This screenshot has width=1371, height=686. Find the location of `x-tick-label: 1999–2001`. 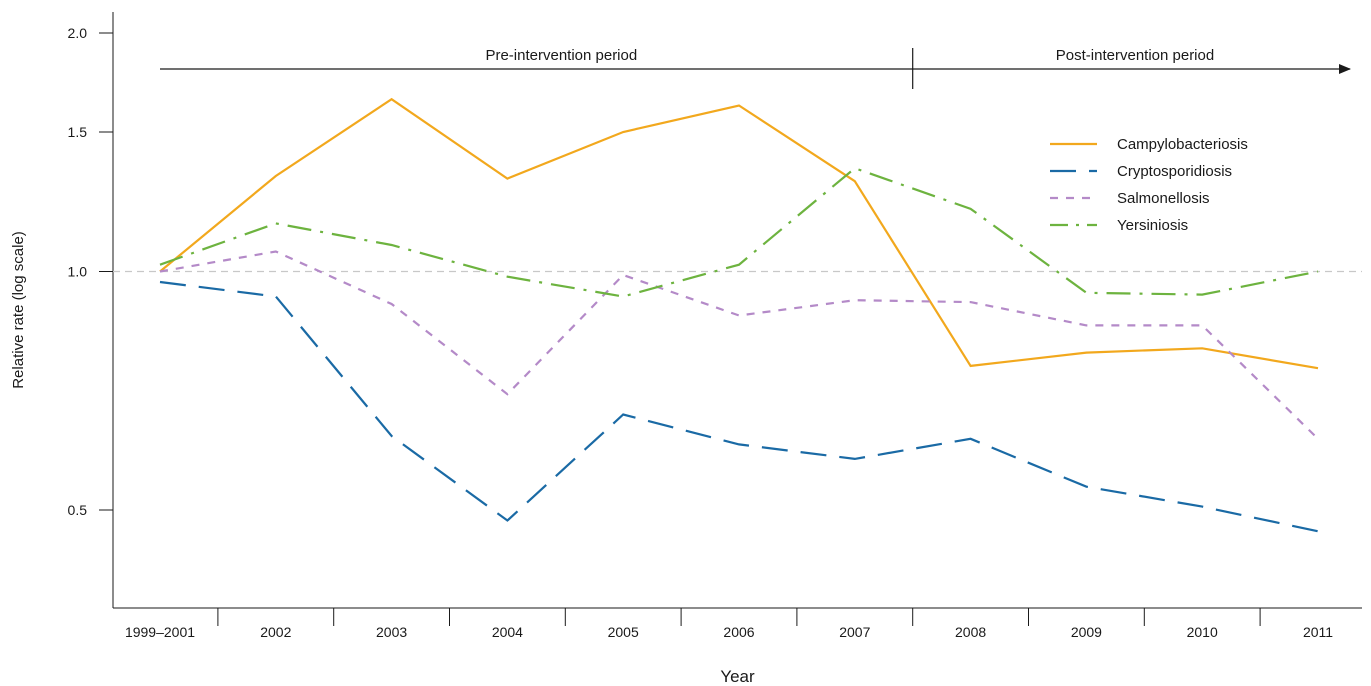

x-tick-label: 1999–2001 is located at coordinates (160, 632).